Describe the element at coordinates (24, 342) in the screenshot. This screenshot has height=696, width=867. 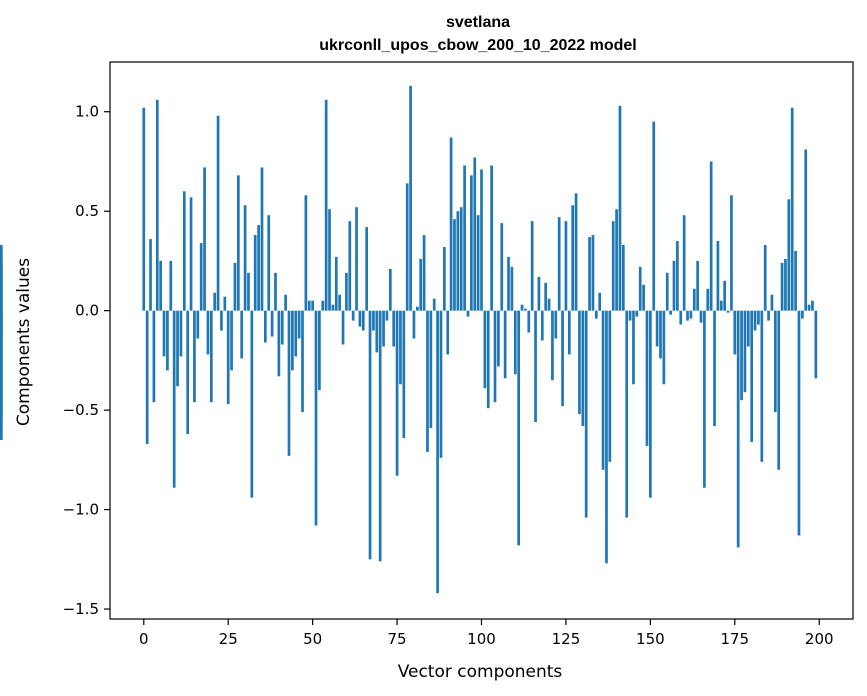
I see `y-axis-label: Components values` at that location.